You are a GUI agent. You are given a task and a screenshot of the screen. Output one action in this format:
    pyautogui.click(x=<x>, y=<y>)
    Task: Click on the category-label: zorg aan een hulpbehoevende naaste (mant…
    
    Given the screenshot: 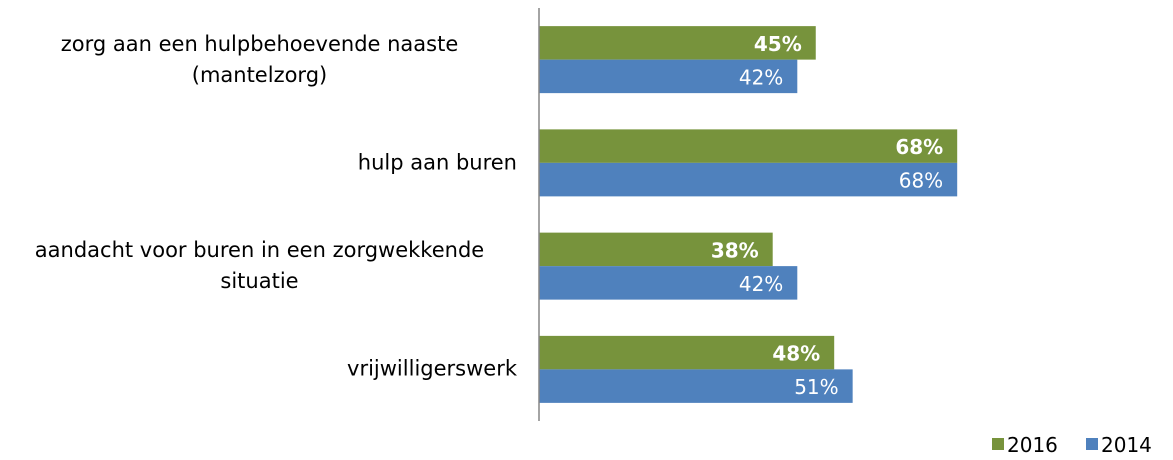 What is the action you would take?
    pyautogui.click(x=259, y=59)
    